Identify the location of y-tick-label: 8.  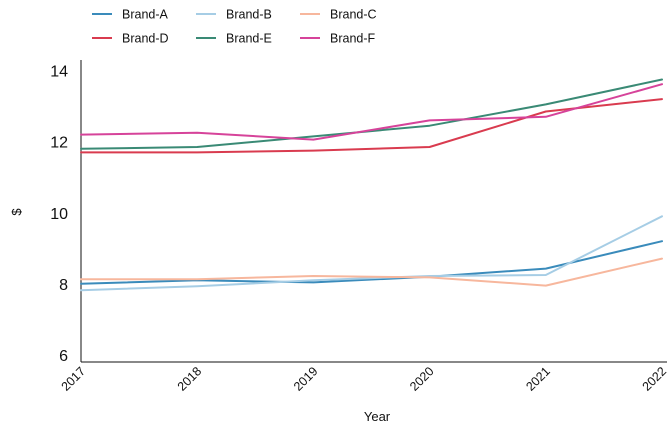
(63, 285).